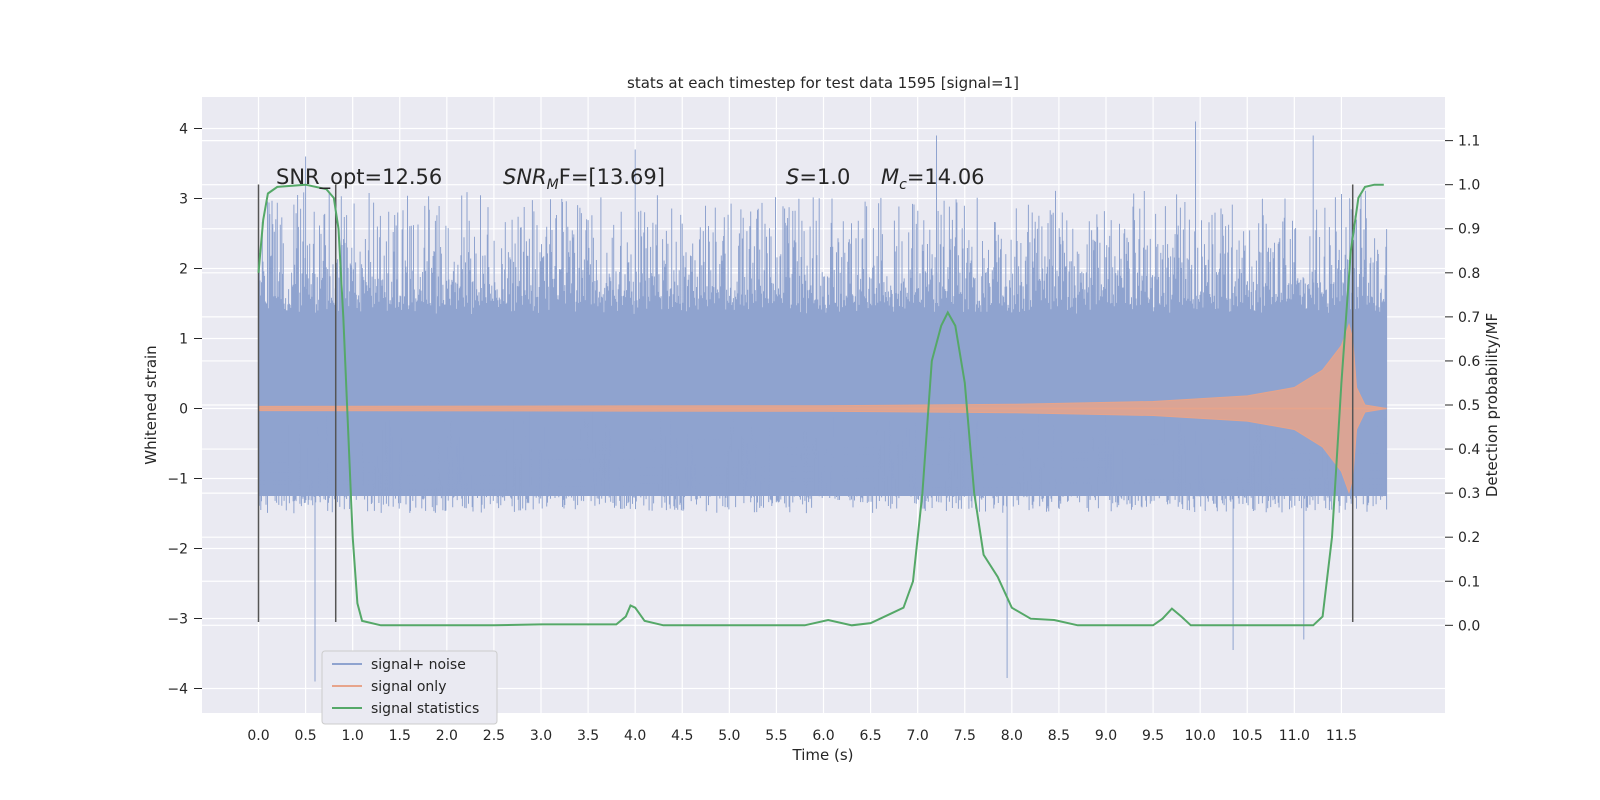  I want to click on x-tick-label: 1.5, so click(400, 736).